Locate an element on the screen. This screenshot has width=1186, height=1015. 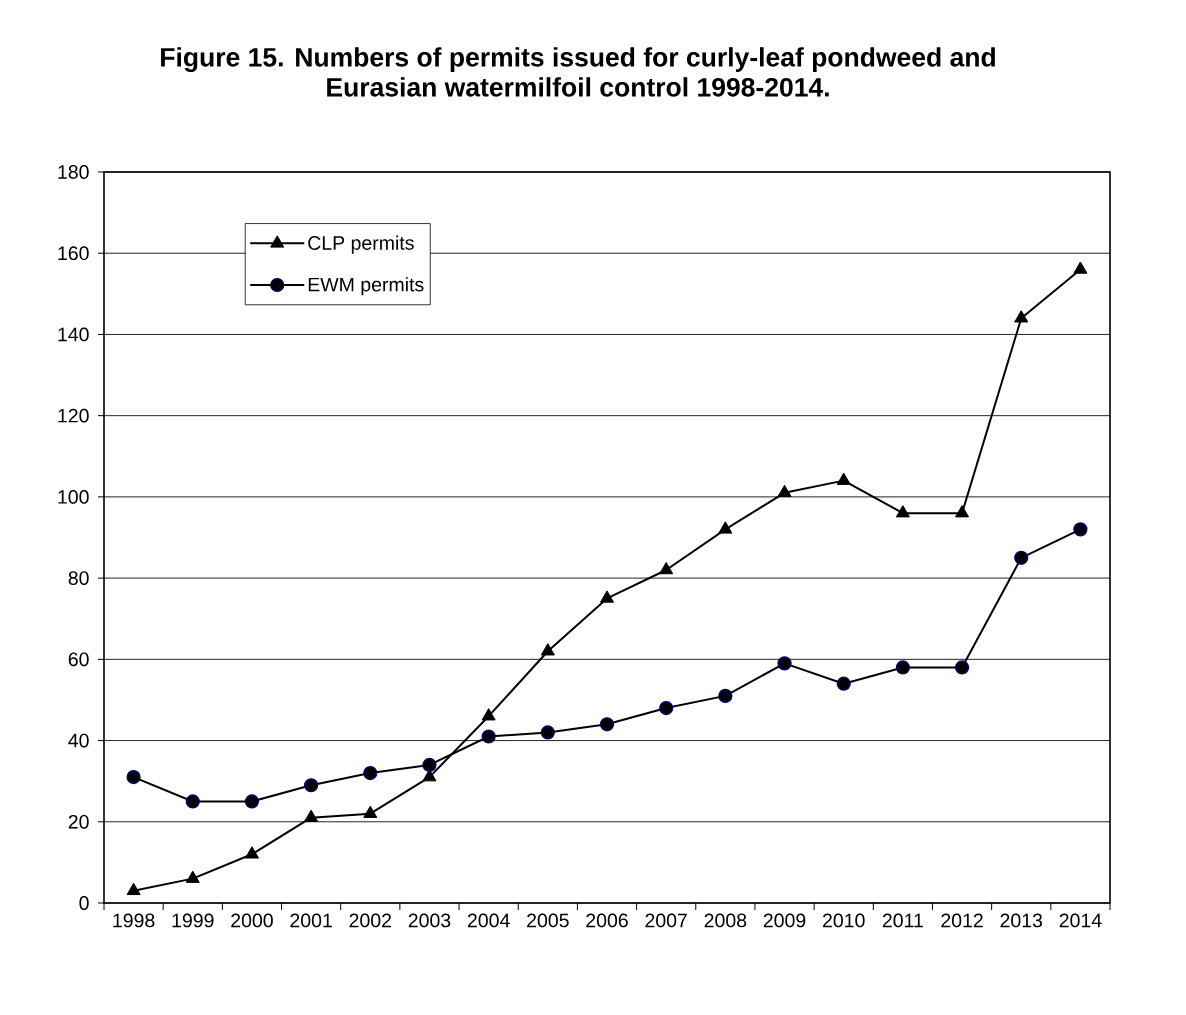
legend-label: CLP permits is located at coordinates (361, 244).